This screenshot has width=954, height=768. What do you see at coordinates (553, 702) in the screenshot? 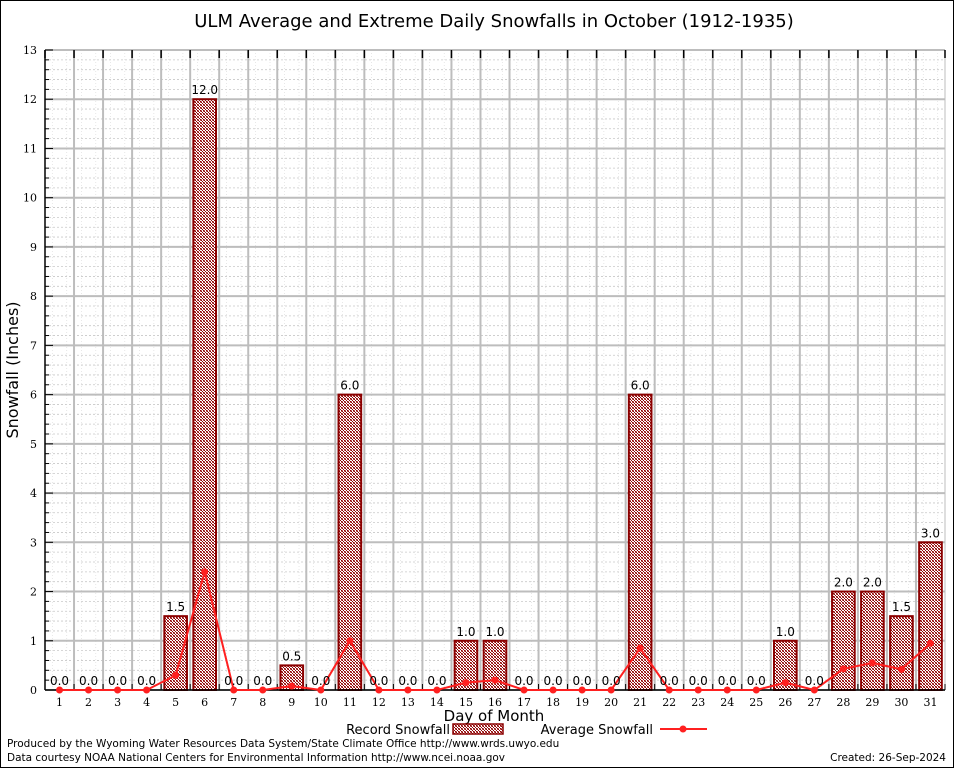
I see `x-tick-label: 18` at bounding box center [553, 702].